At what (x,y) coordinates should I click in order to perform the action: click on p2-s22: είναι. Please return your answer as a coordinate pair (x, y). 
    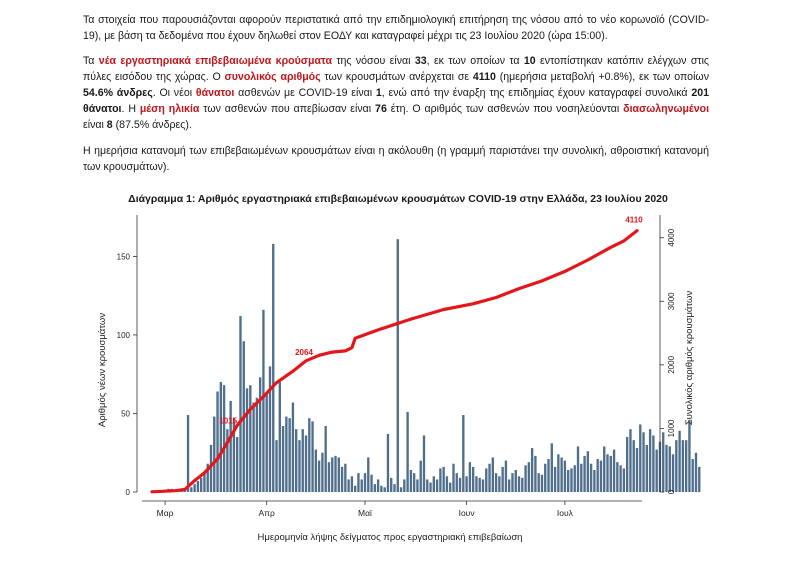
    Looking at the image, I should click on (363, 109).